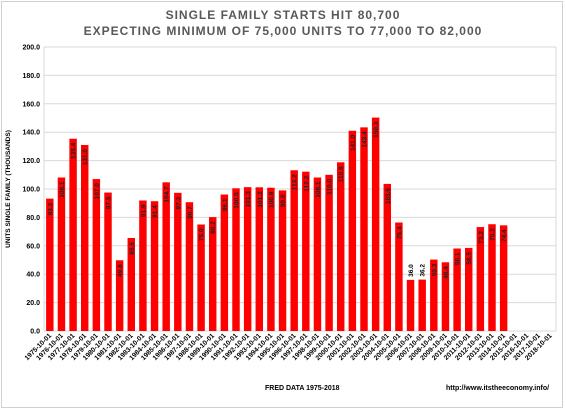  I want to click on data-label: 96.1, so click(225, 204).